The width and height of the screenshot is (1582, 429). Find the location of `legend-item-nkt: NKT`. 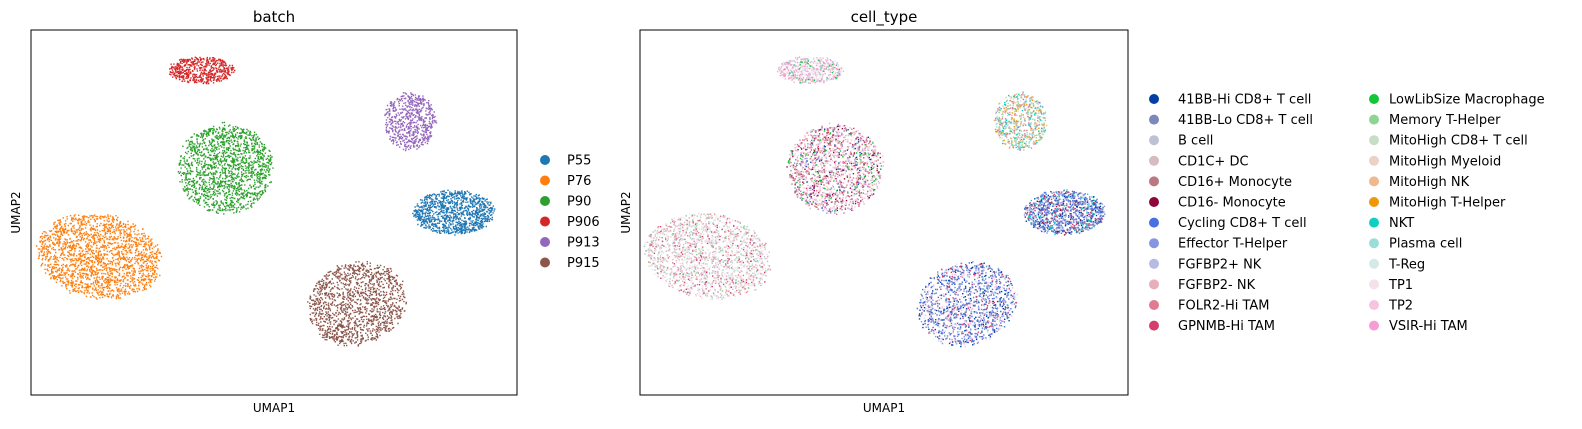

legend-item-nkt: NKT is located at coordinates (1391, 223).